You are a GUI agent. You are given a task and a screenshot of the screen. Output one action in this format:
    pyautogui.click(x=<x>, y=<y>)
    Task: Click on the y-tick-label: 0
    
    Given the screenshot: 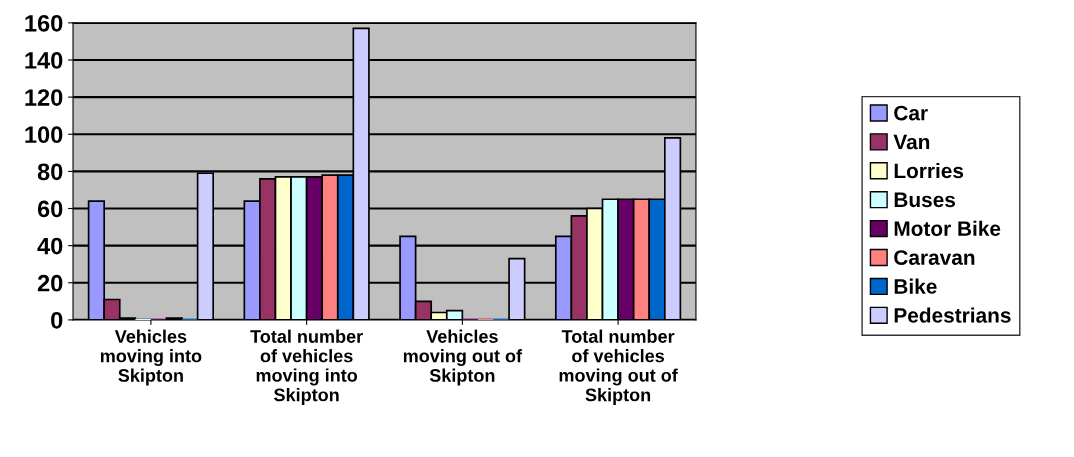 What is the action you would take?
    pyautogui.click(x=57, y=320)
    